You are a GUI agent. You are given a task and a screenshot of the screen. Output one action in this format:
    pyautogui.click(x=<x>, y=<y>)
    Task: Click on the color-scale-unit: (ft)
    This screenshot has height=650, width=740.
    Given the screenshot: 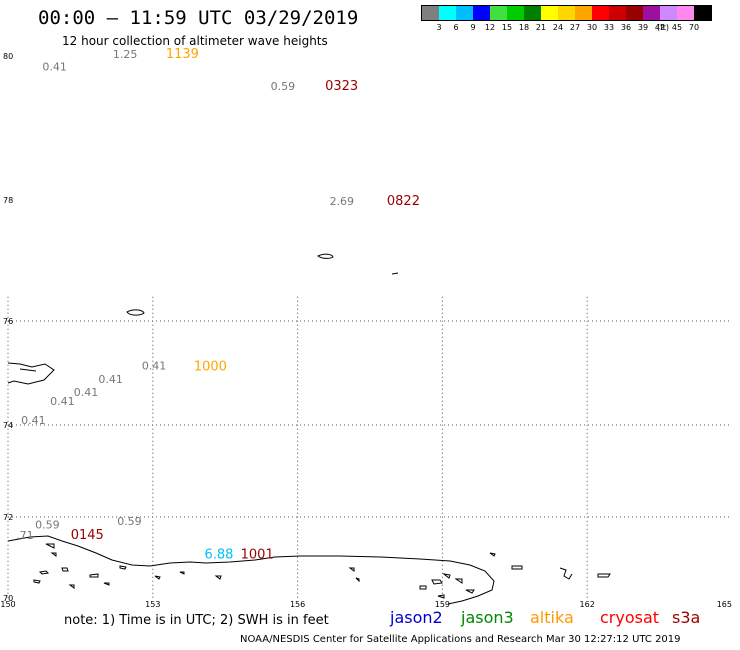 What is the action you would take?
    pyautogui.click(x=663, y=27)
    